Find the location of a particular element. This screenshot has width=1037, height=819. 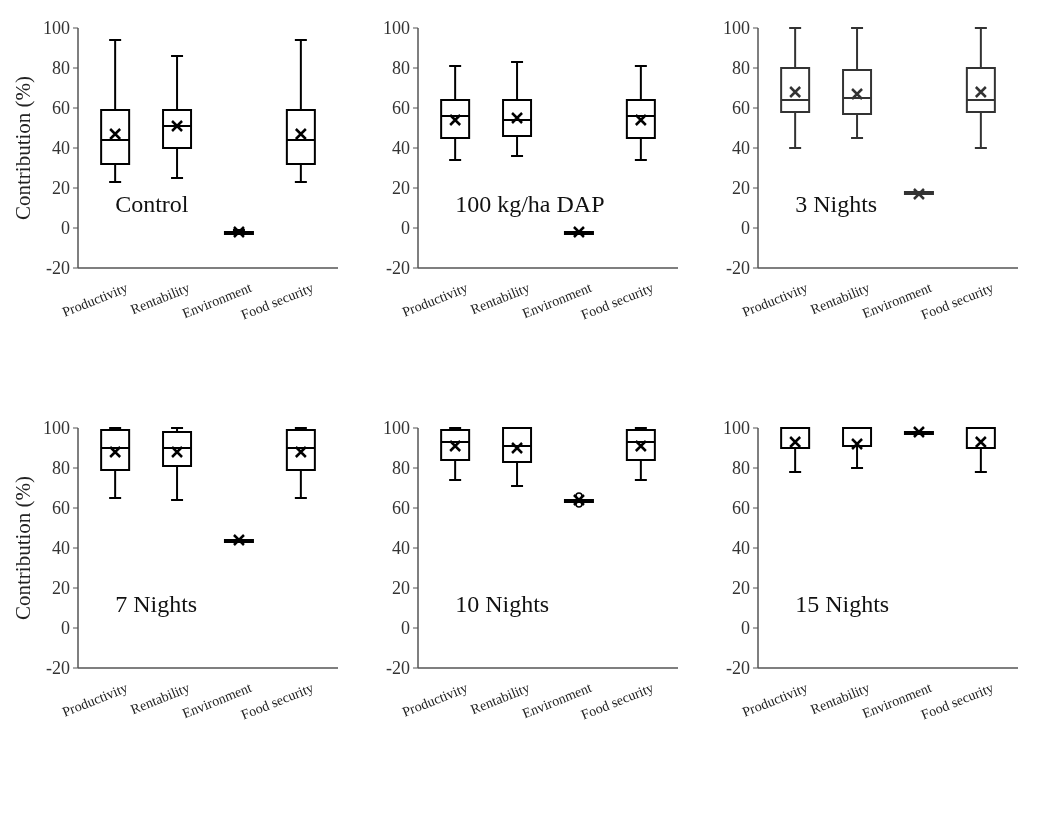

text: 3 Nights is located at coordinates (836, 204).